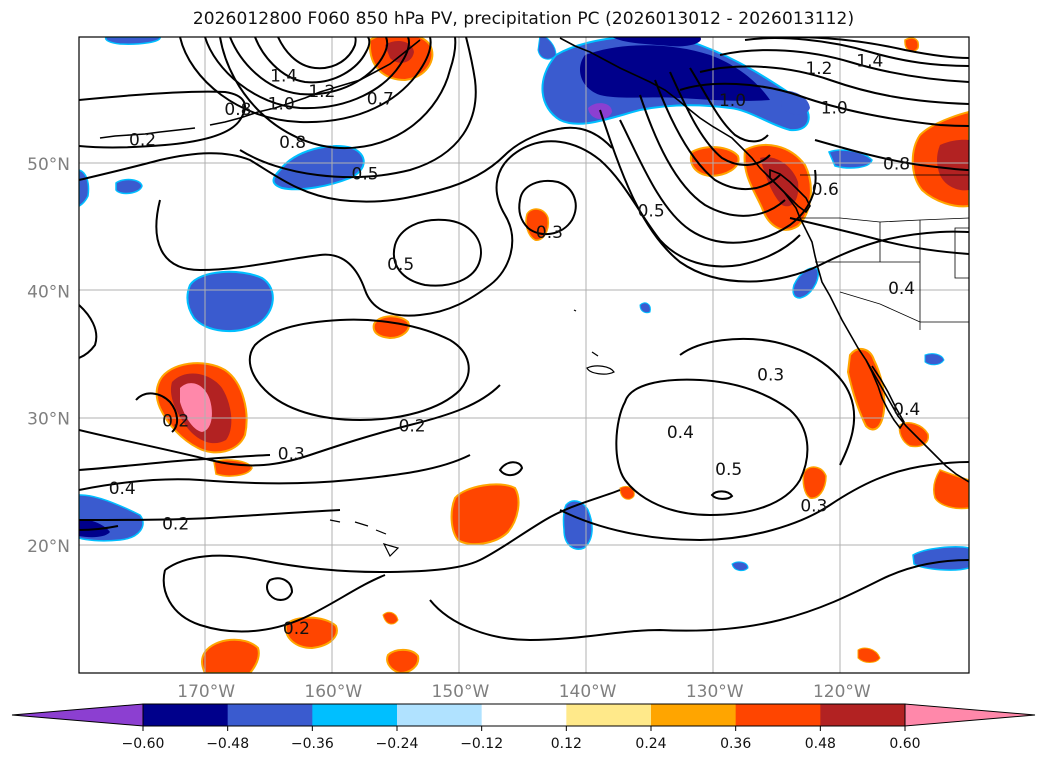 The height and width of the screenshot is (765, 1047). I want to click on contour-label: 0.6, so click(825, 190).